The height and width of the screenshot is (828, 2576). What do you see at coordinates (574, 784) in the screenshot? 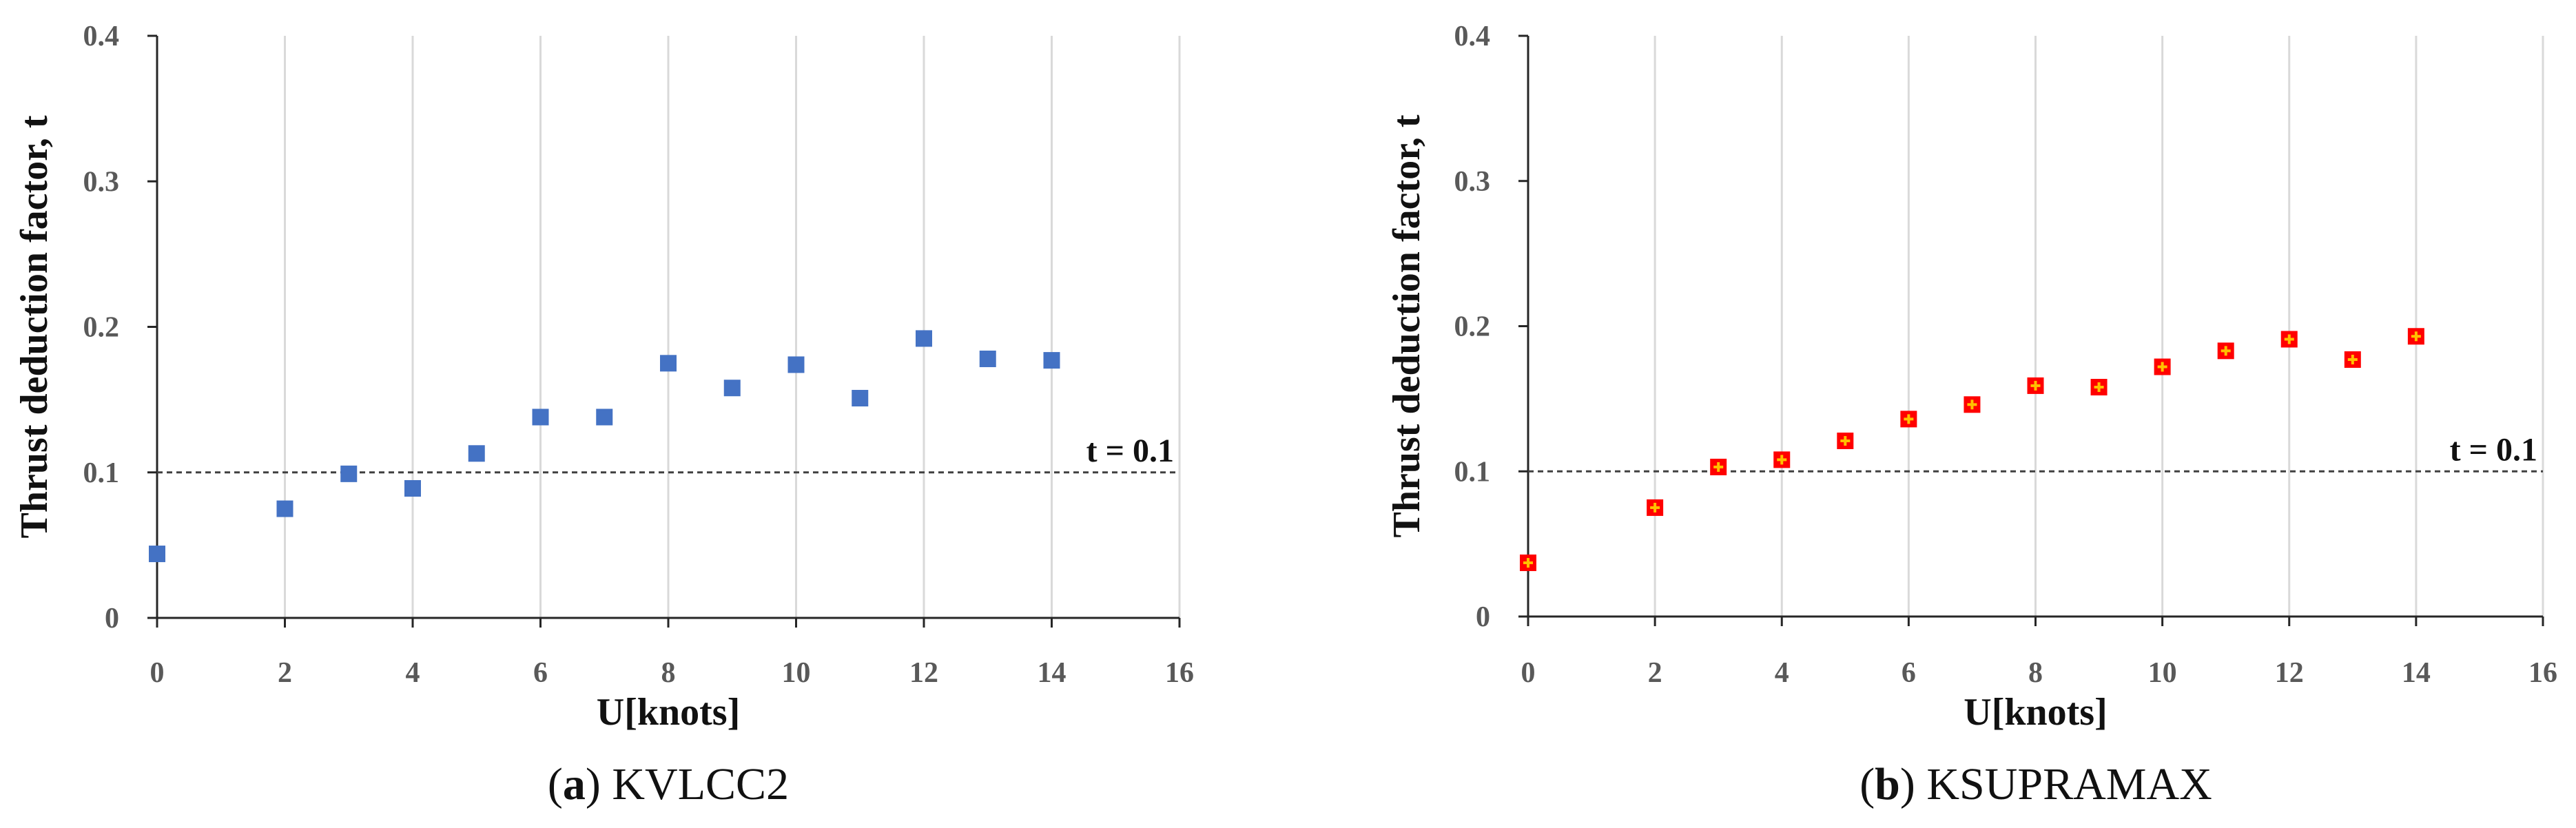
I see `caption-letter: a` at bounding box center [574, 784].